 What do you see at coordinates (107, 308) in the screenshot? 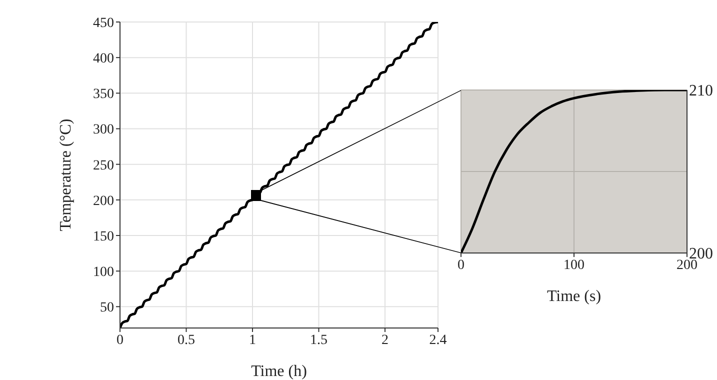
I see `y-tick-label: 50` at bounding box center [107, 308].